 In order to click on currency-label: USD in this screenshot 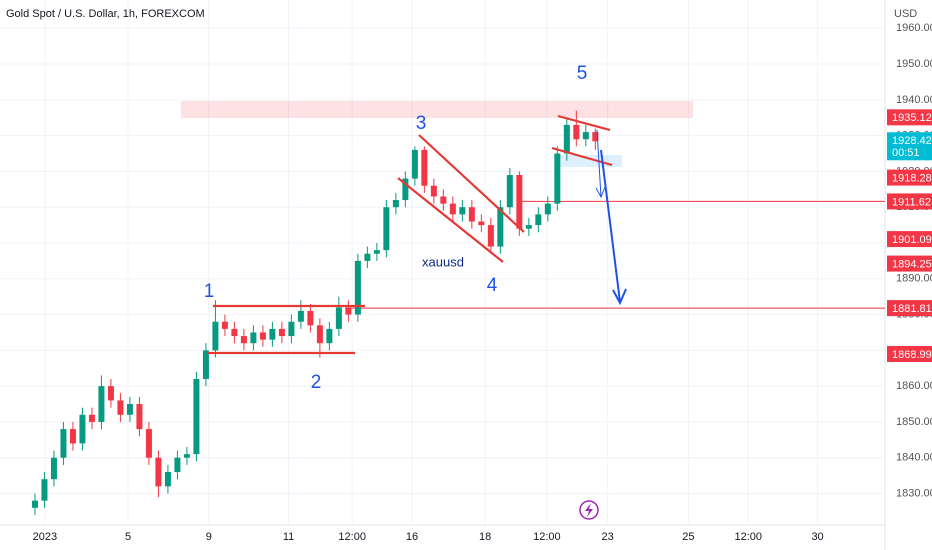, I will do `click(905, 14)`.